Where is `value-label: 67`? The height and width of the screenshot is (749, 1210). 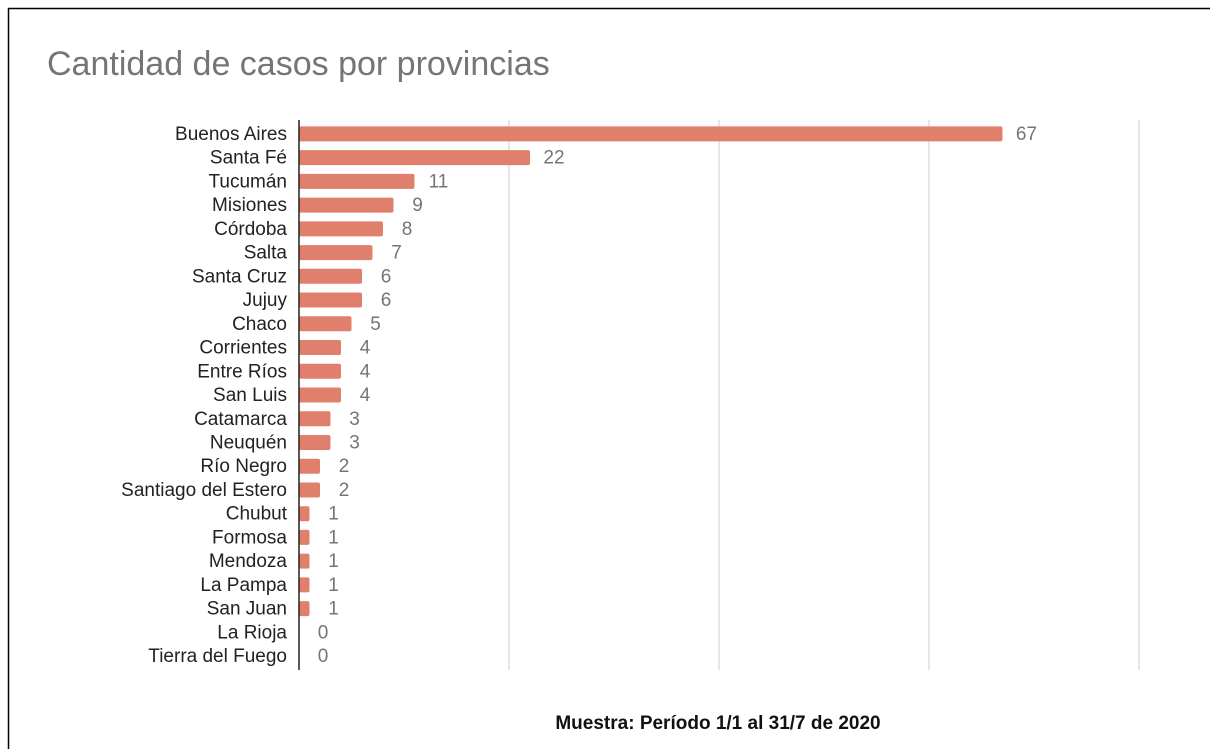
value-label: 67 is located at coordinates (1026, 134).